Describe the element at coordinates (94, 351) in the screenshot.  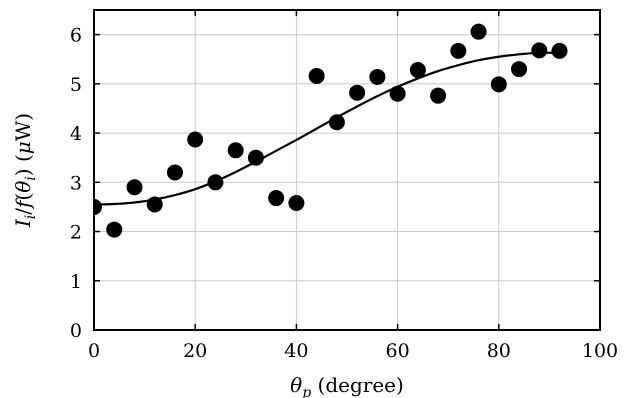
I see `x-tick-label: 0` at that location.